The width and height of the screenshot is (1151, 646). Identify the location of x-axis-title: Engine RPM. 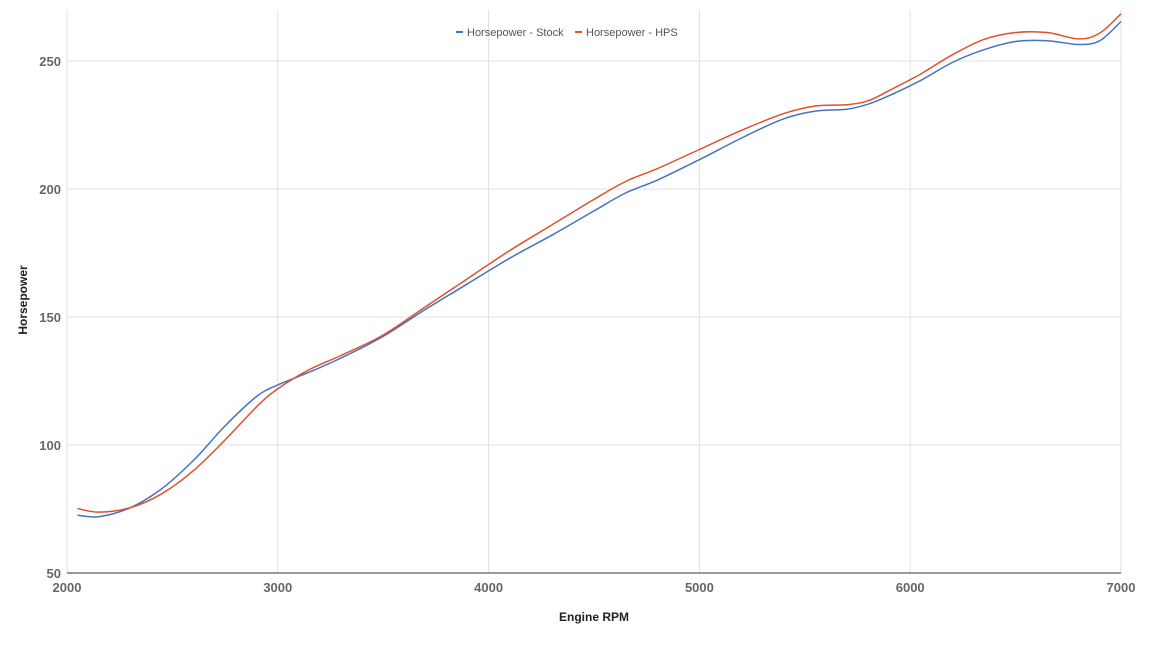
(594, 617).